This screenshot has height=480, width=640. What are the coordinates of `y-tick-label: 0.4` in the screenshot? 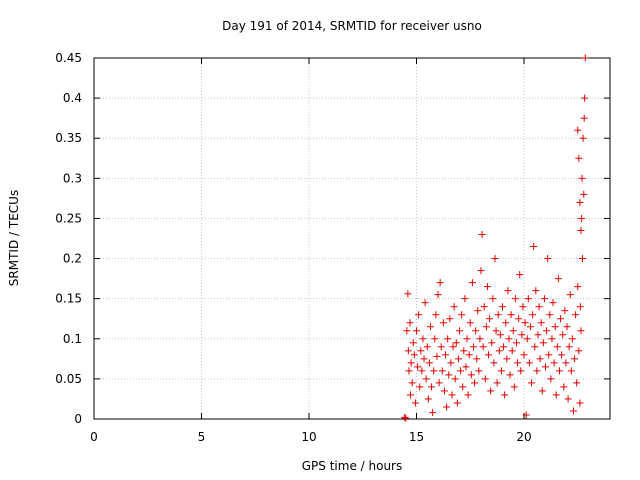 It's located at (72, 98).